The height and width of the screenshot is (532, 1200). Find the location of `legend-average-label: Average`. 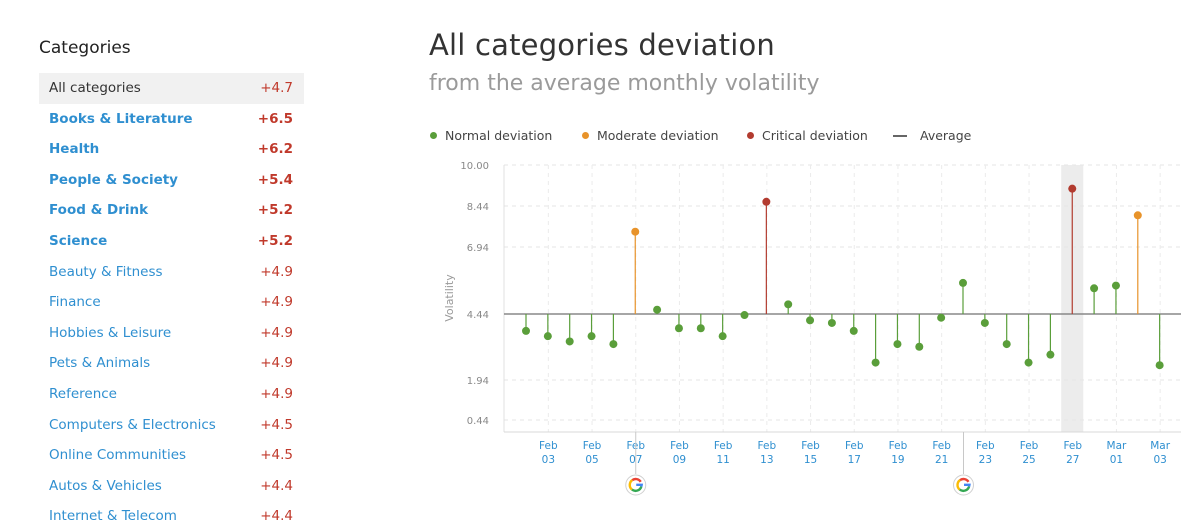

legend-average-label: Average is located at coordinates (946, 135).